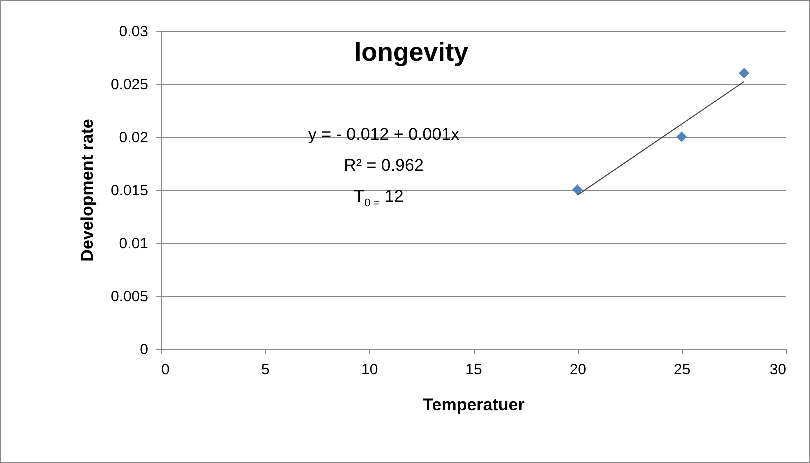  What do you see at coordinates (412, 52) in the screenshot?
I see `chart-title: longevity` at bounding box center [412, 52].